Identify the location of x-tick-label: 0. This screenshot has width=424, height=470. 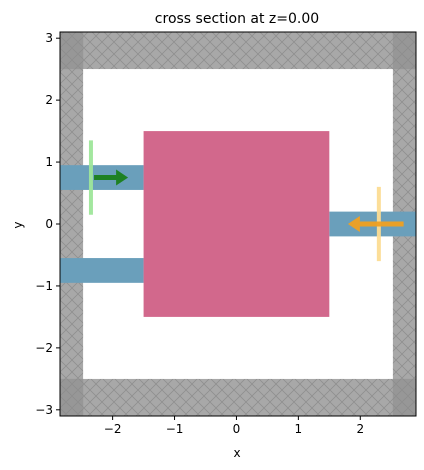
(237, 429).